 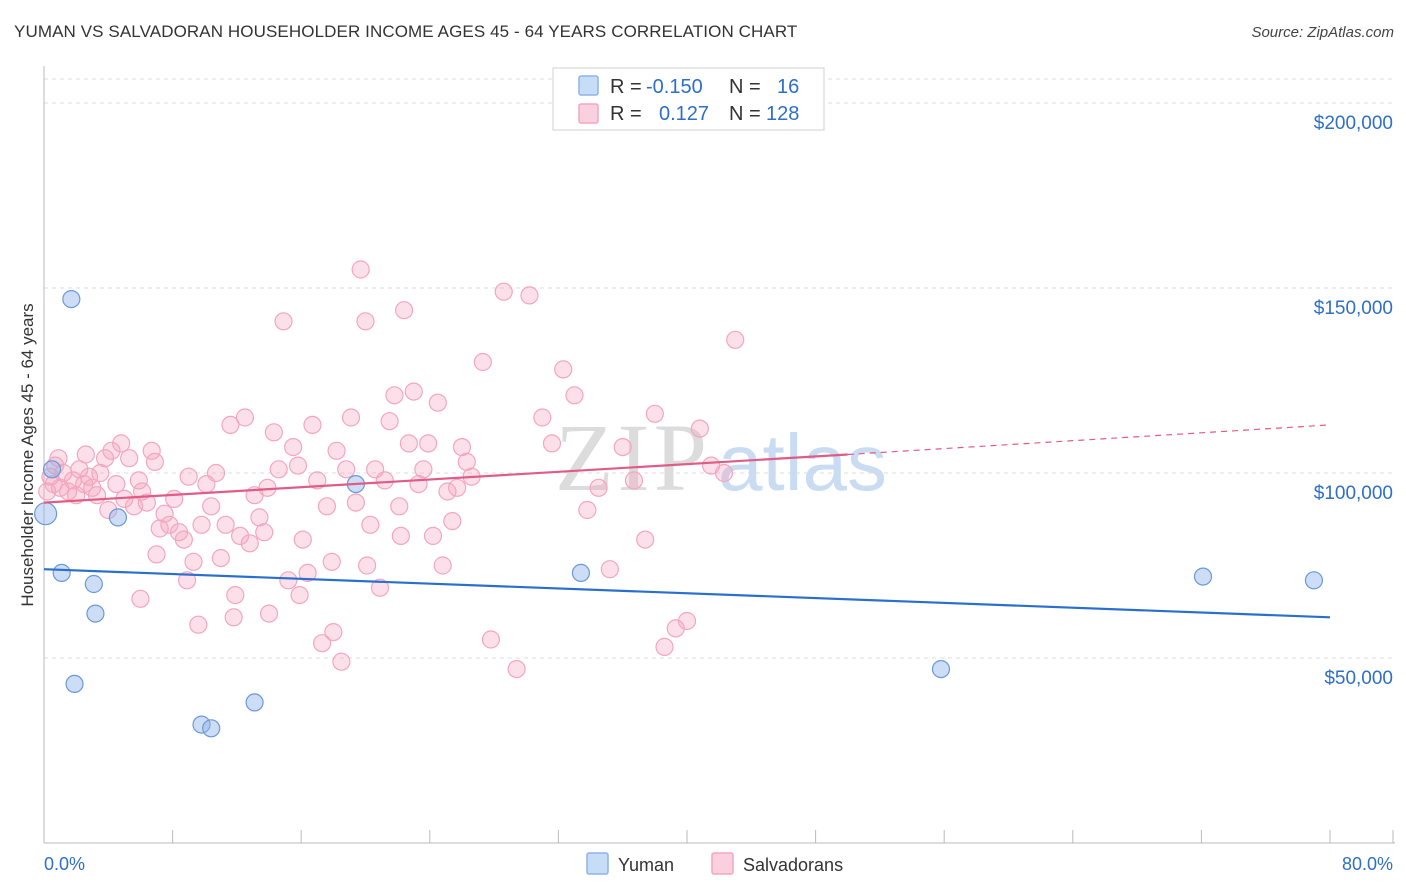 I want to click on legend-r-value-yuman: -0.150, so click(x=674, y=87).